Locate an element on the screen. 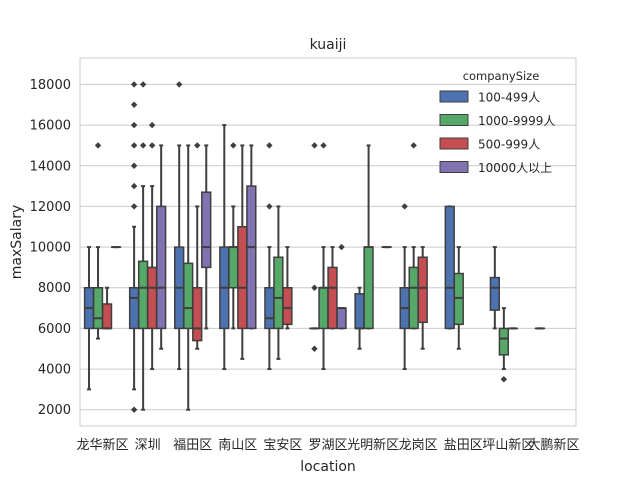 This screenshot has height=480, width=640. x-tick-label: 南山区 is located at coordinates (237, 445).